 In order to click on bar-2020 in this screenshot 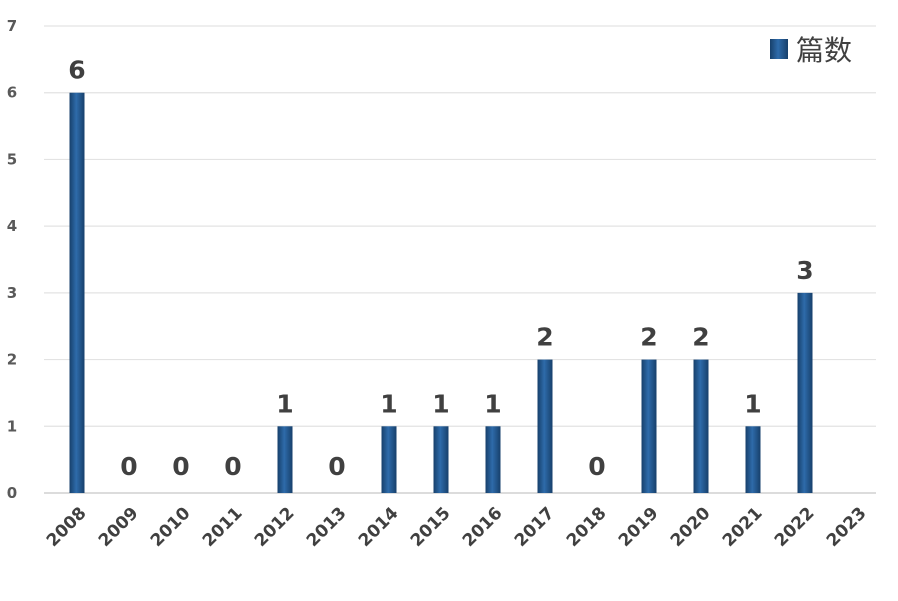, I will do `click(701, 426)`.